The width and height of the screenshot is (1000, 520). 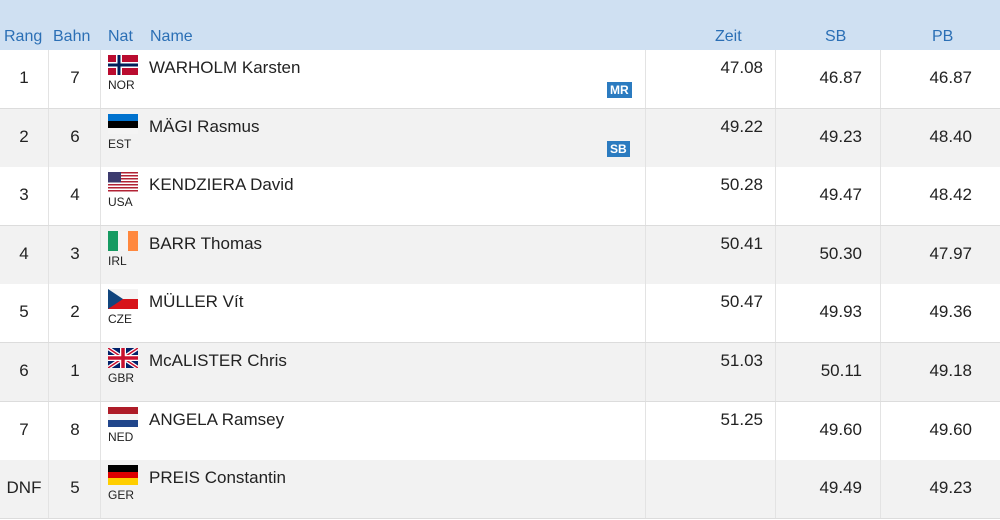 I want to click on header-sb: SB, so click(x=836, y=36).